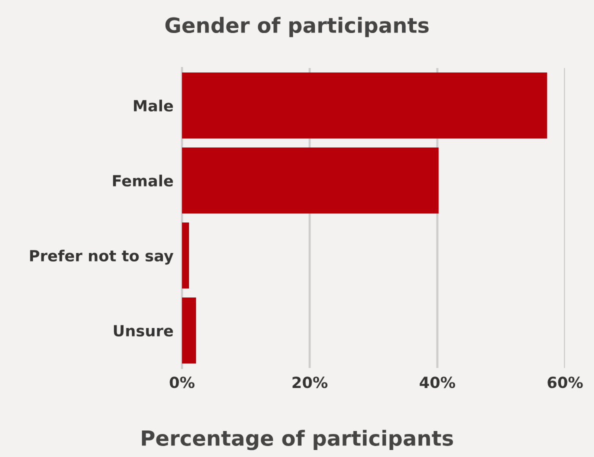 This screenshot has height=457, width=594. Describe the element at coordinates (310, 382) in the screenshot. I see `x-tick-label: 20%` at that location.